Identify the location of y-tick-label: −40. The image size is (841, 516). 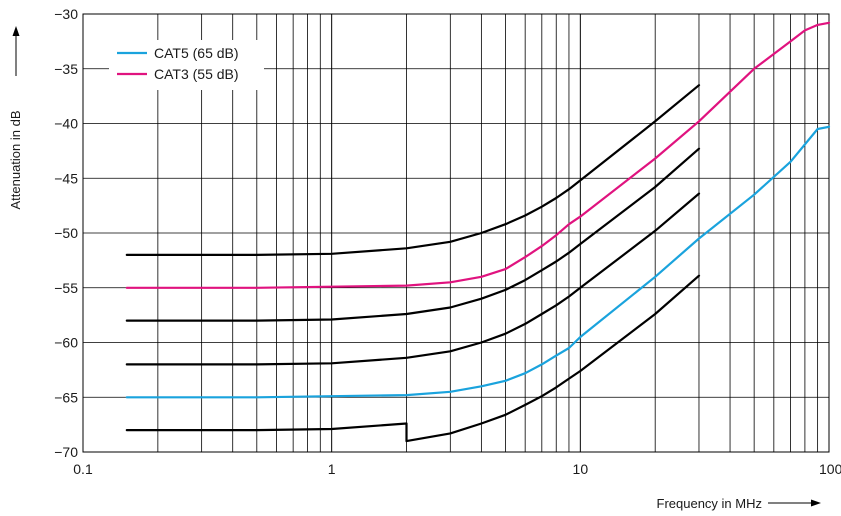
(66, 124).